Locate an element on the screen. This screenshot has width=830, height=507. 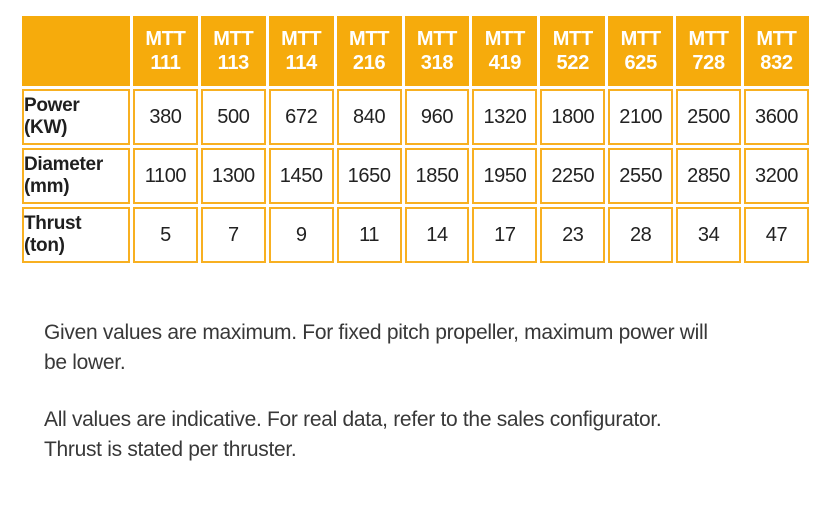
row-label-unit: (KW) is located at coordinates (46, 127).